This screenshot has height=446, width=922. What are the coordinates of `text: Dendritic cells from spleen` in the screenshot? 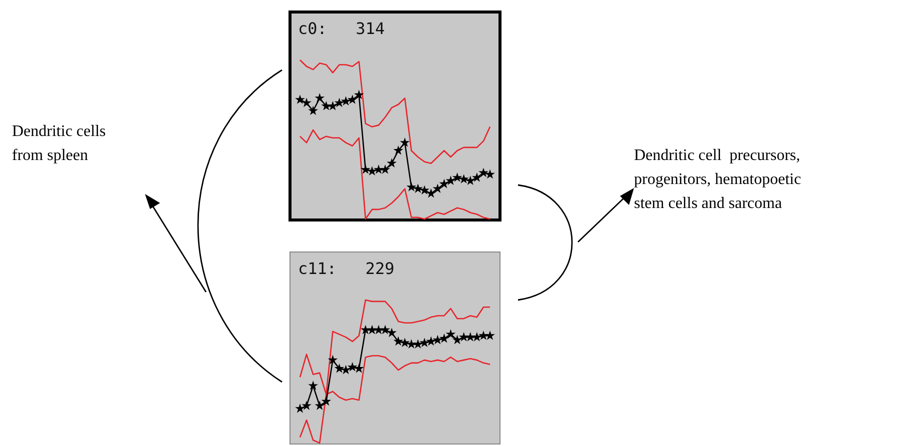 It's located at (59, 143).